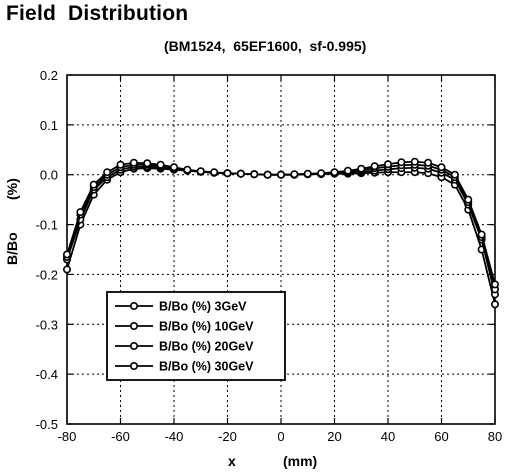  I want to click on legend-label: B/Bo (%) 20GeV, so click(206, 347).